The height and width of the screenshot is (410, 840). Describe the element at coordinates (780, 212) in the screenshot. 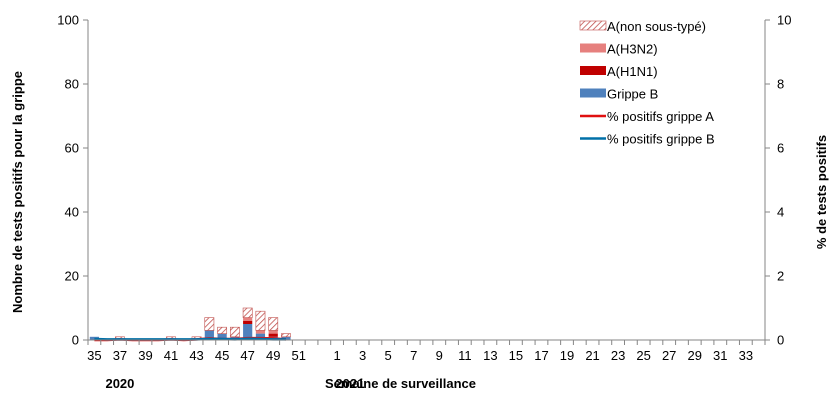

I see `y-right-tick-label: 4` at that location.